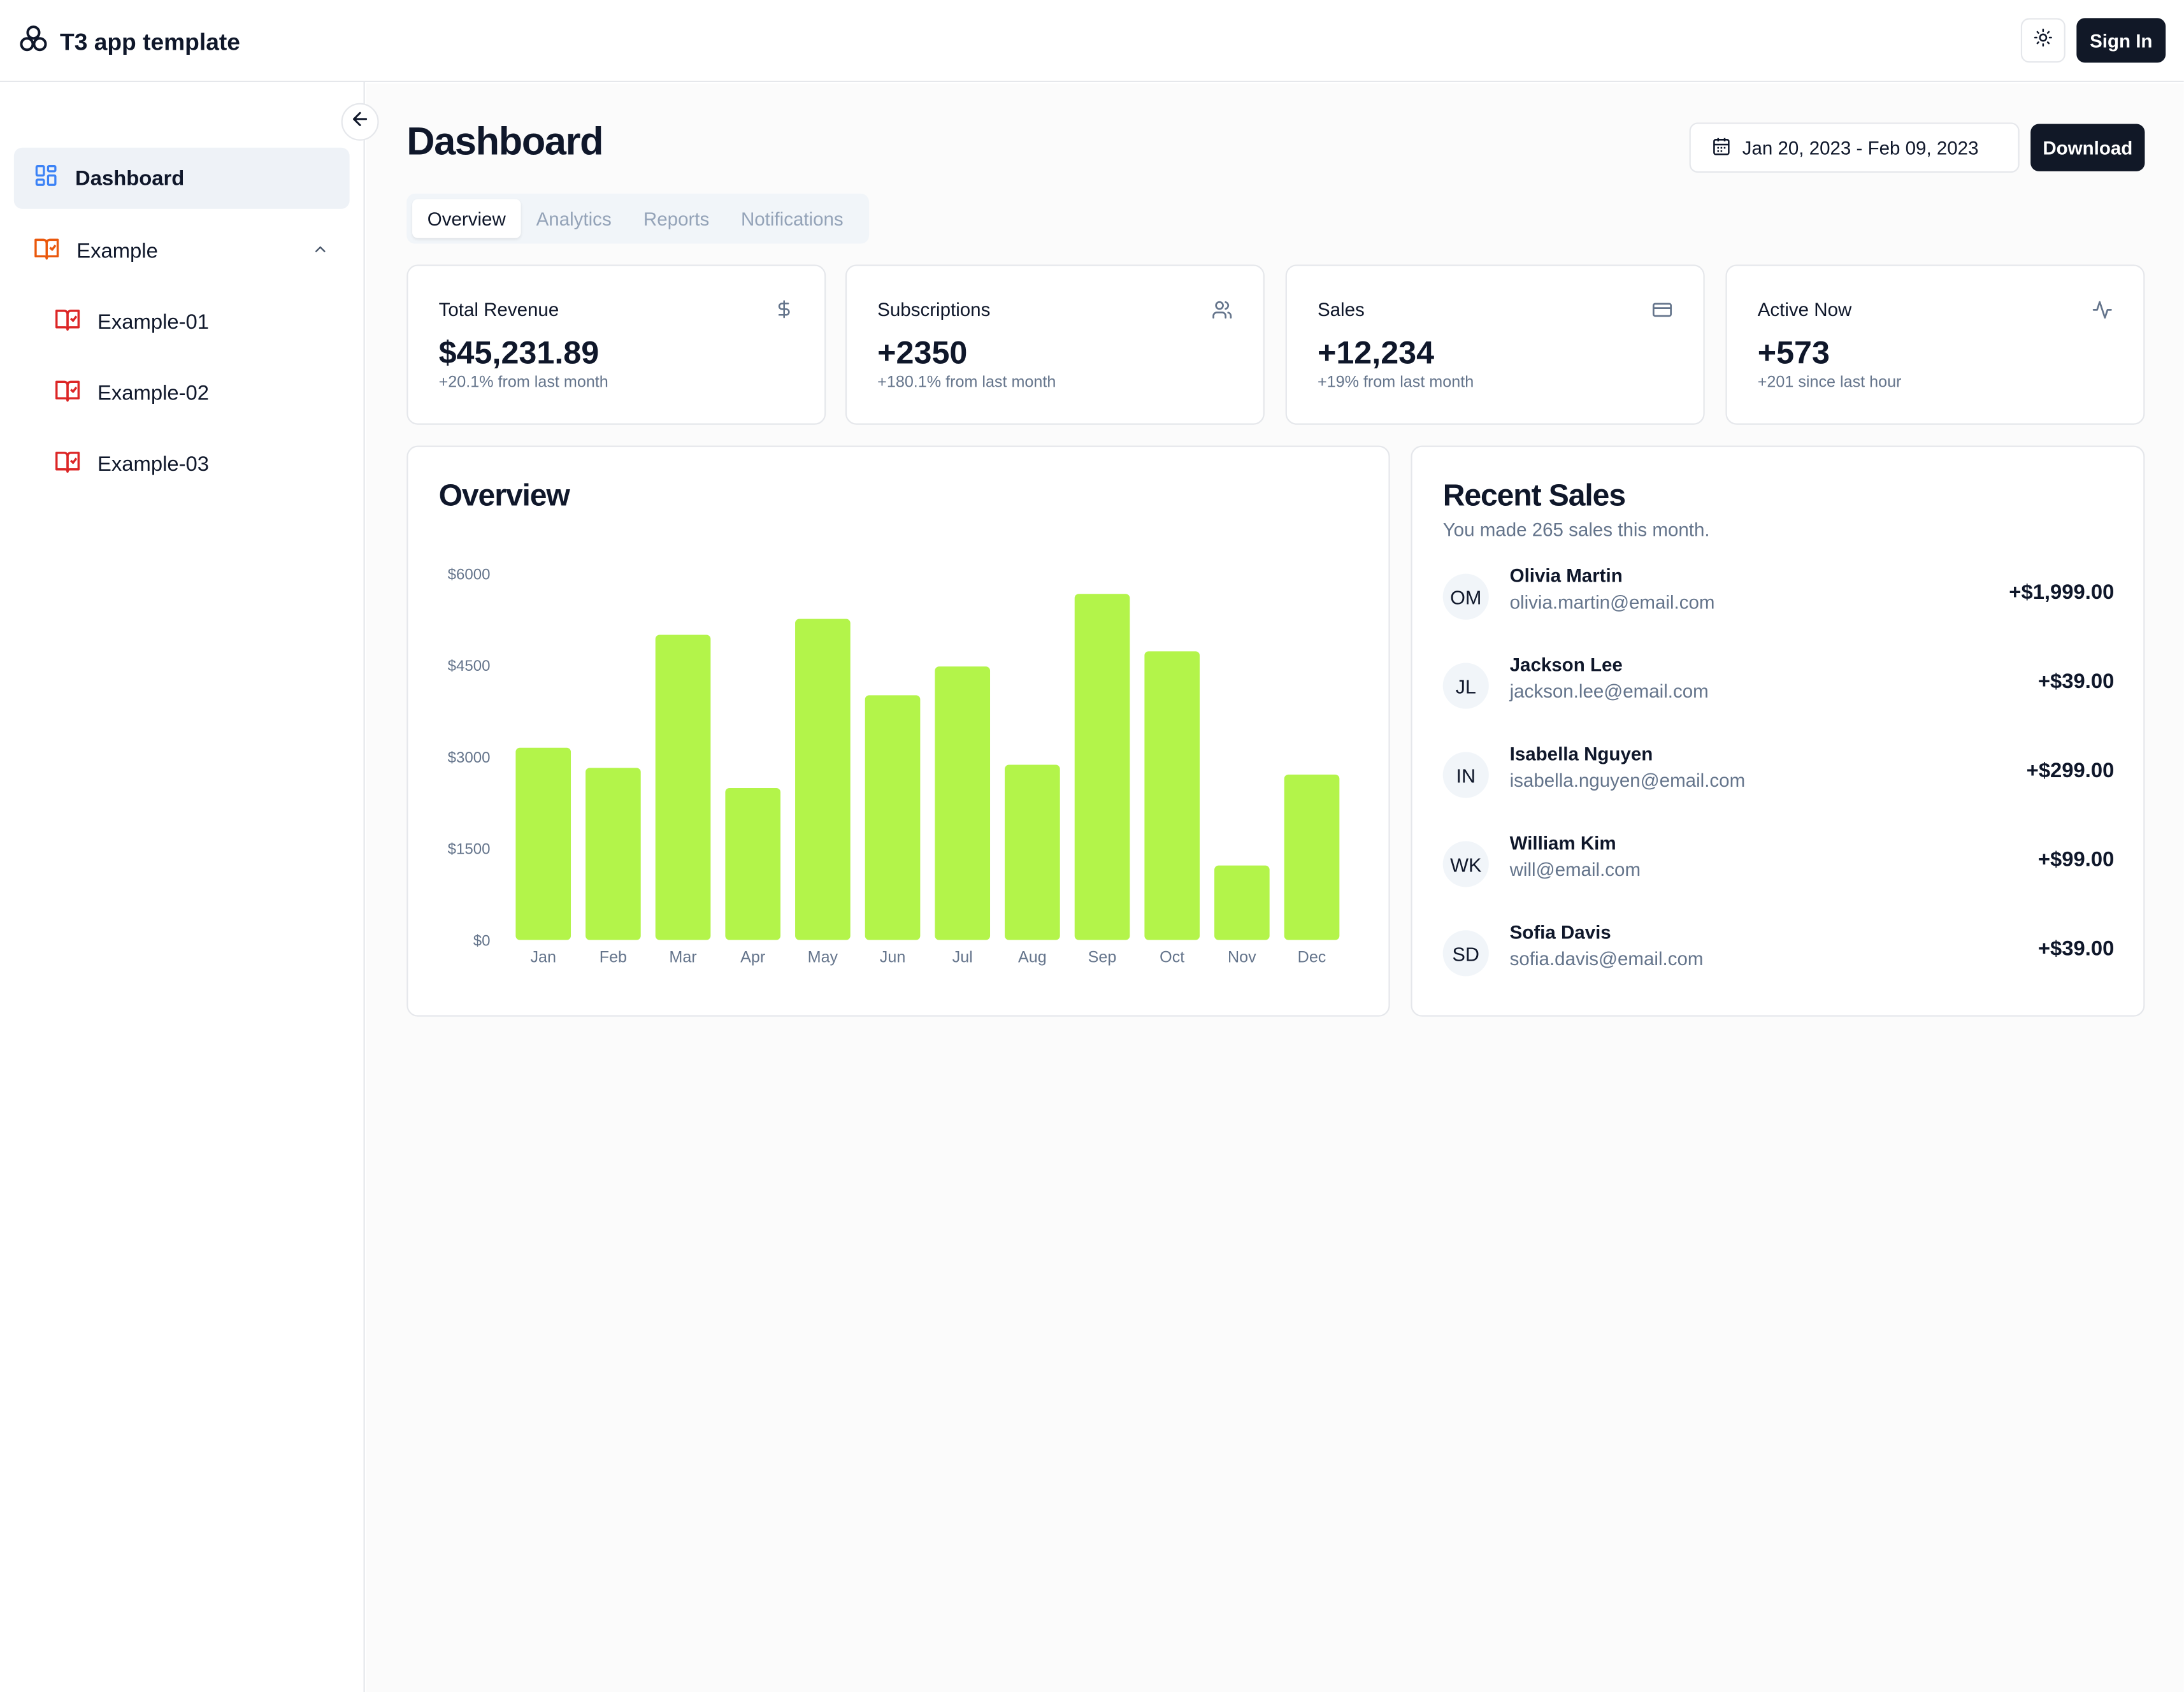  Describe the element at coordinates (519, 353) in the screenshot. I see `stat-value: $45,231.89` at that location.